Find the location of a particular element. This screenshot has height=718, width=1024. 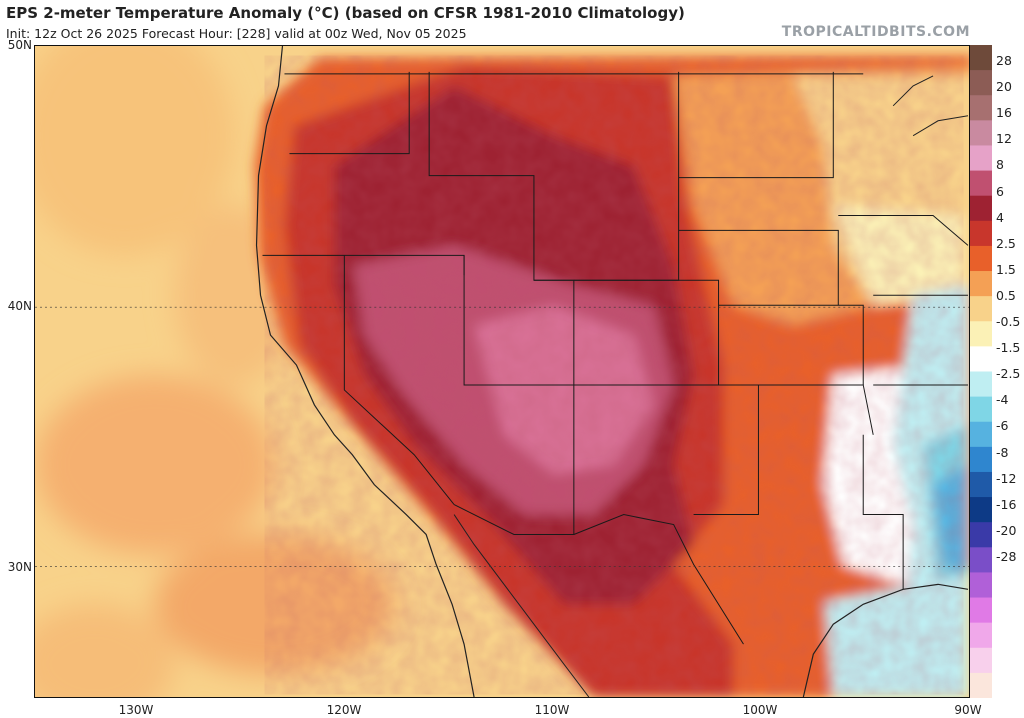

colorbar-label: -4 is located at coordinates (1002, 400).